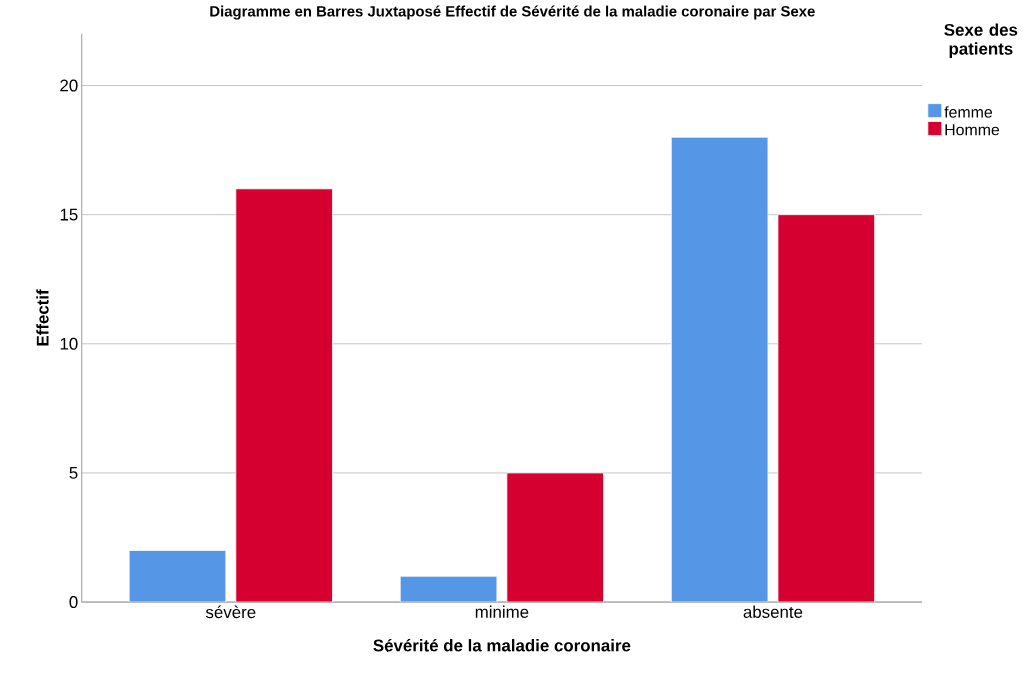  I want to click on y-tick-label: 20, so click(69, 85).